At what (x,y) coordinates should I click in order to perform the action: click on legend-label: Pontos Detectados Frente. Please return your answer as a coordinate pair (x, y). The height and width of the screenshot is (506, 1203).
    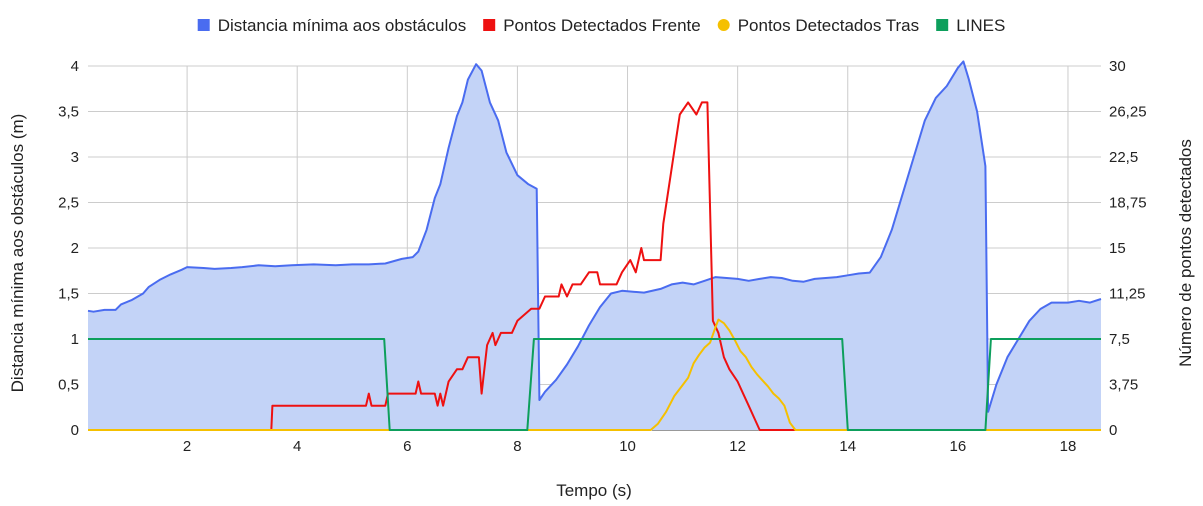
    Looking at the image, I should click on (602, 25).